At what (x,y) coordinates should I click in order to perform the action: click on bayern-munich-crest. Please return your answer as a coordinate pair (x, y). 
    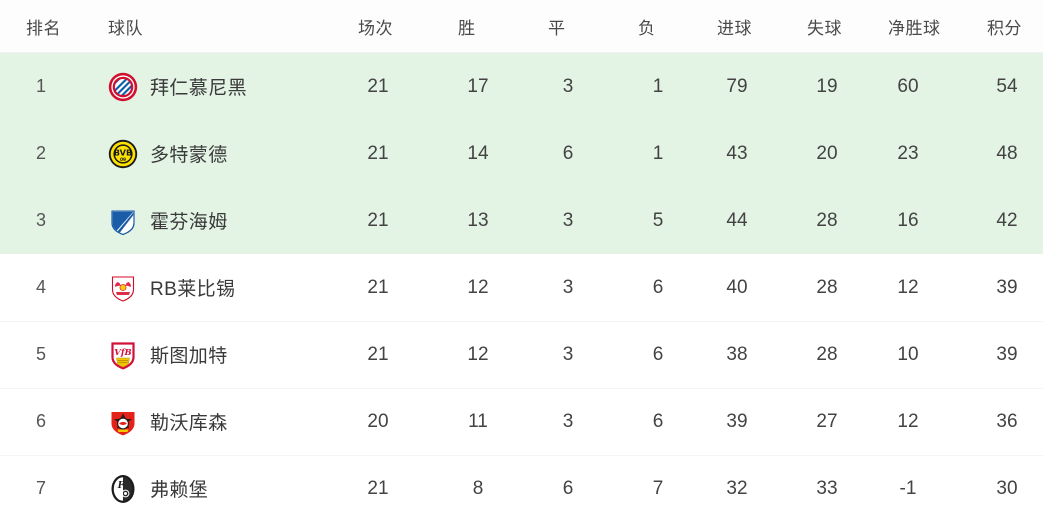
    Looking at the image, I should click on (123, 87).